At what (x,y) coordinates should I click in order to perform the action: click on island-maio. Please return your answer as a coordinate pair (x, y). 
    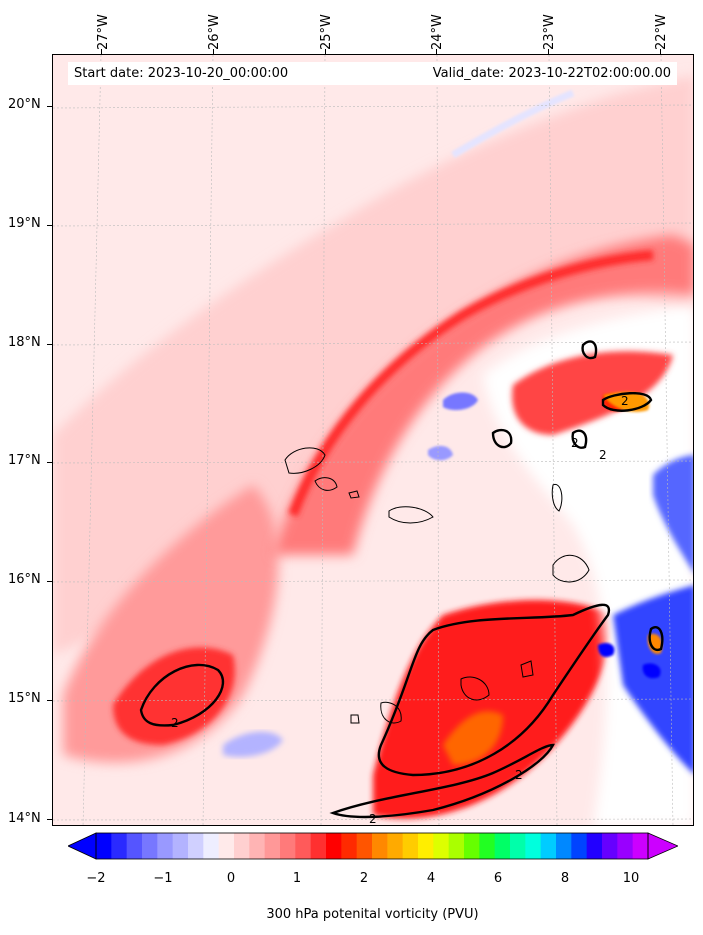
    Looking at the image, I should click on (527, 669).